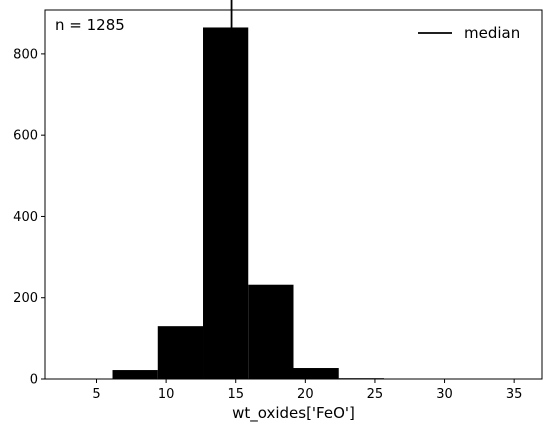  I want to click on x-tick-label: 5, so click(96, 394).